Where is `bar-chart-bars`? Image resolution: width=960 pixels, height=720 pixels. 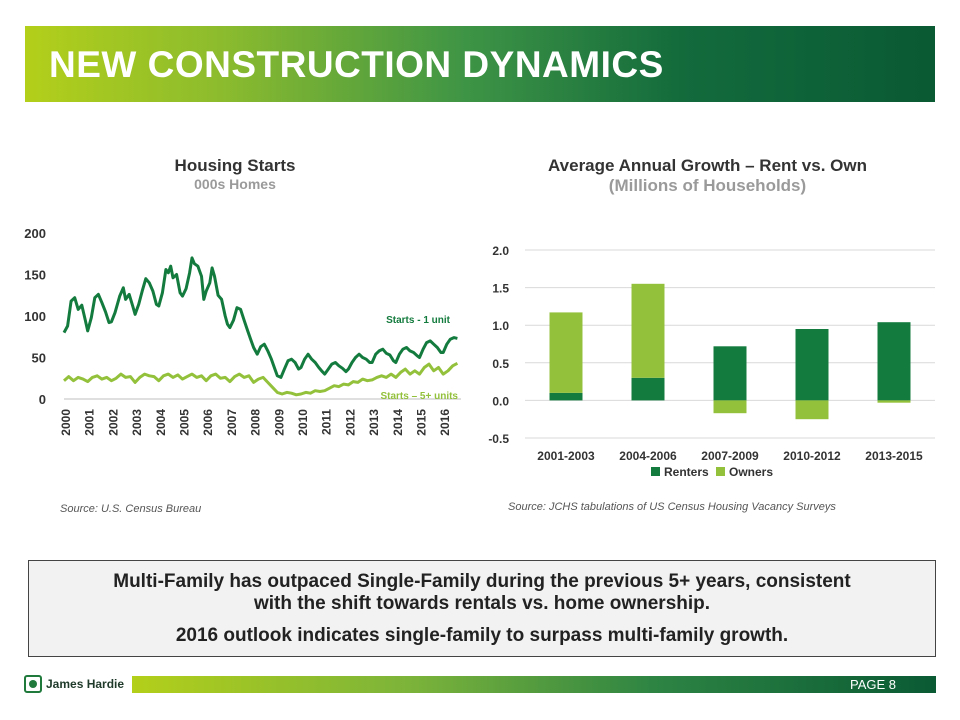
bar-chart-bars is located at coordinates (730, 351).